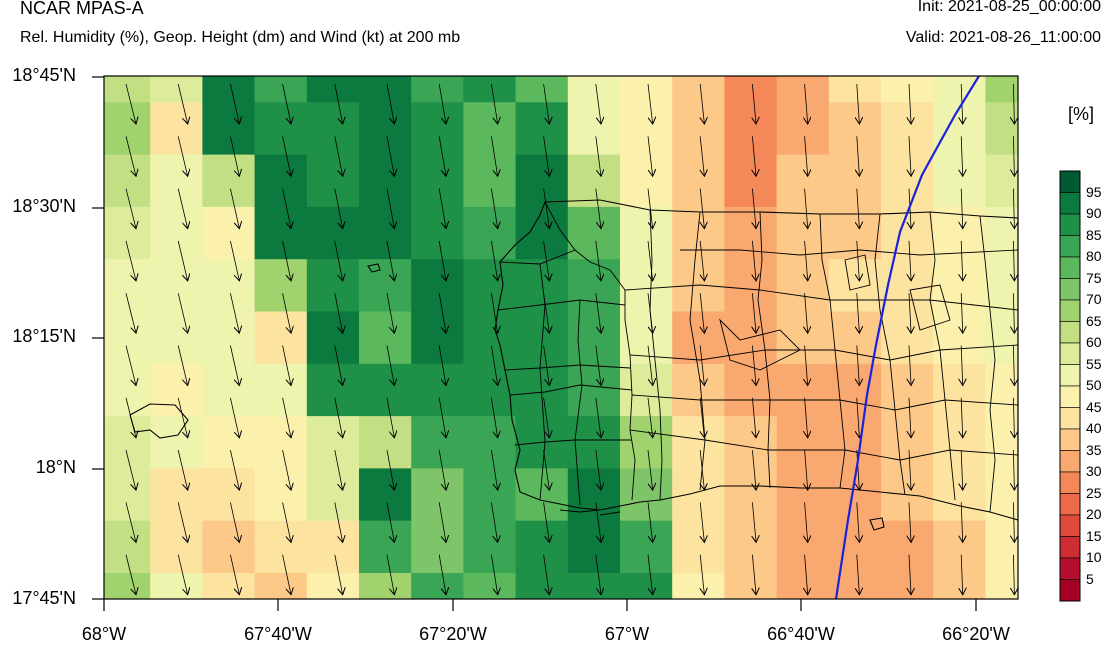 The height and width of the screenshot is (647, 1107). I want to click on lat-label: 18°15'N, so click(44, 336).